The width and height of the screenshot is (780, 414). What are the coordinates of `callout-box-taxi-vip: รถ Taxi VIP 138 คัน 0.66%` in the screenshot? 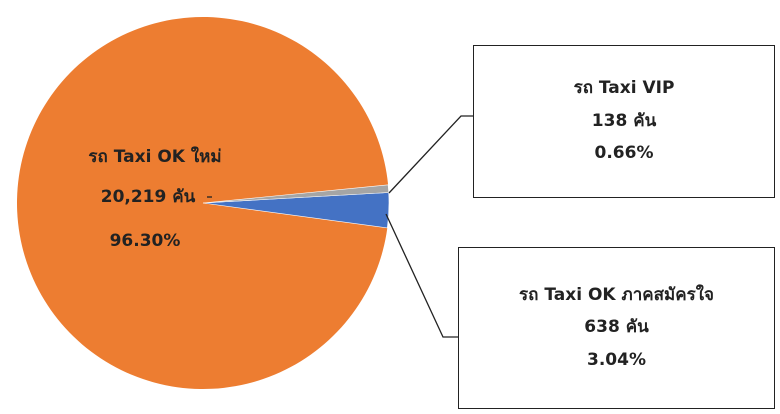 It's located at (624, 121).